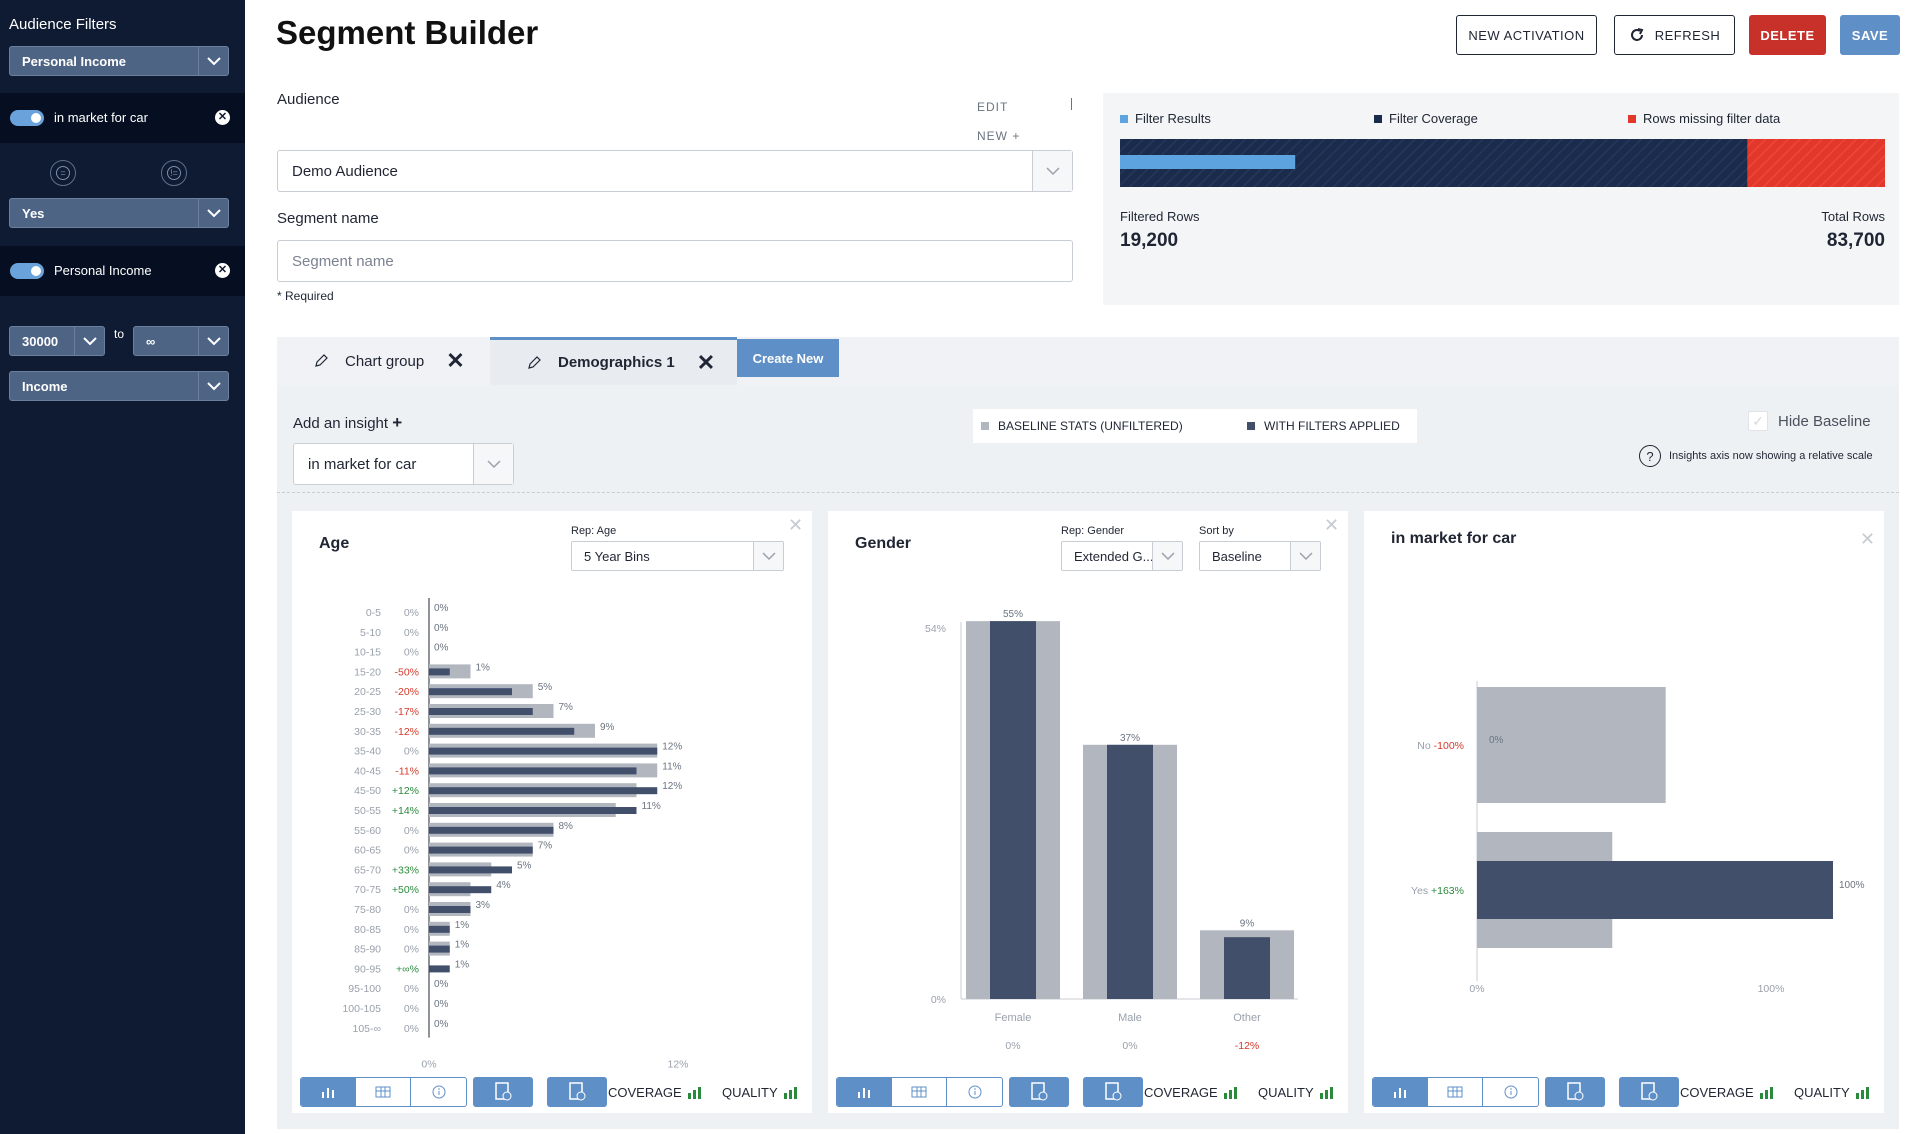 The width and height of the screenshot is (1906, 1134). I want to click on add-insight-plus-icon: +, so click(397, 422).